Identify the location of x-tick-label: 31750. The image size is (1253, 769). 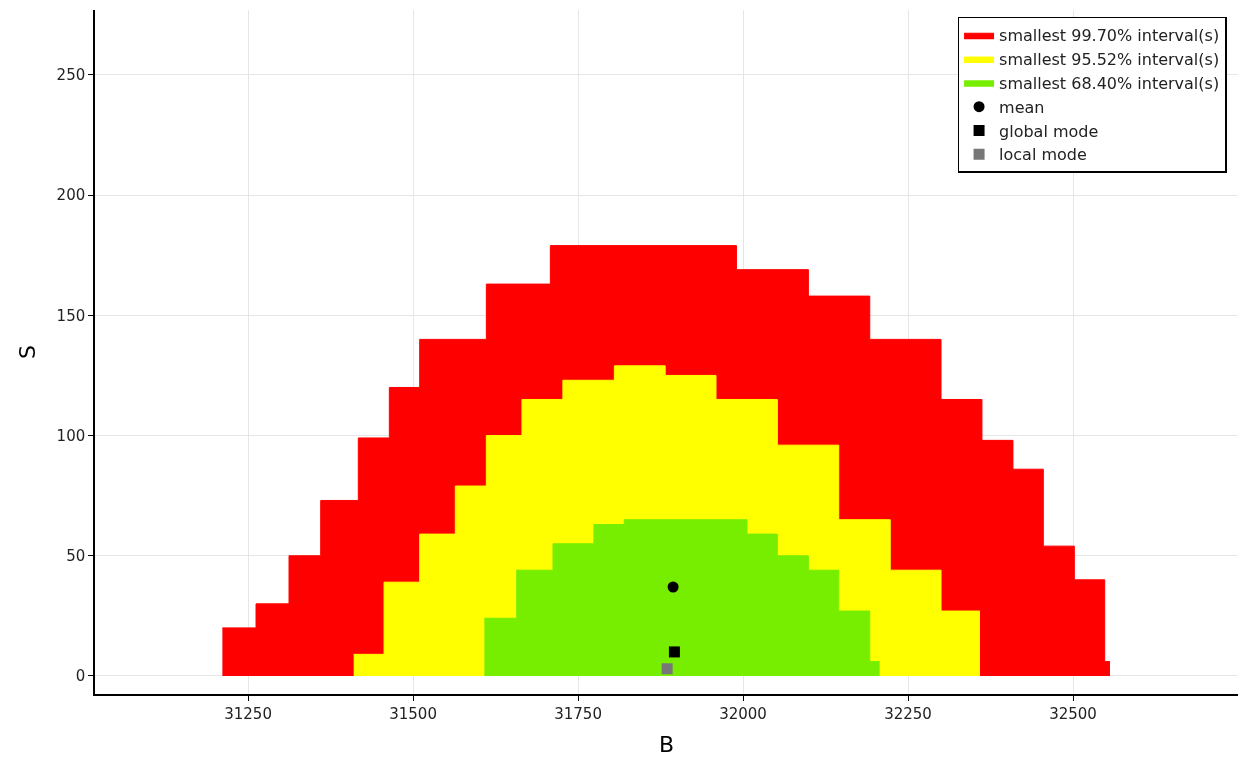
(578, 713).